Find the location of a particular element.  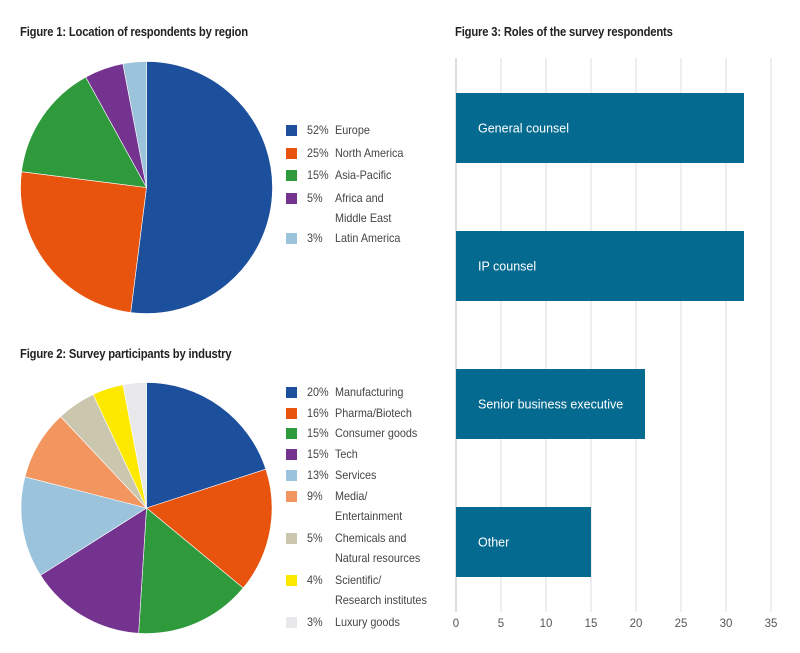

legend-item-scientific-research-institutes: 4% Scientific/ Research institutes is located at coordinates (361, 591).